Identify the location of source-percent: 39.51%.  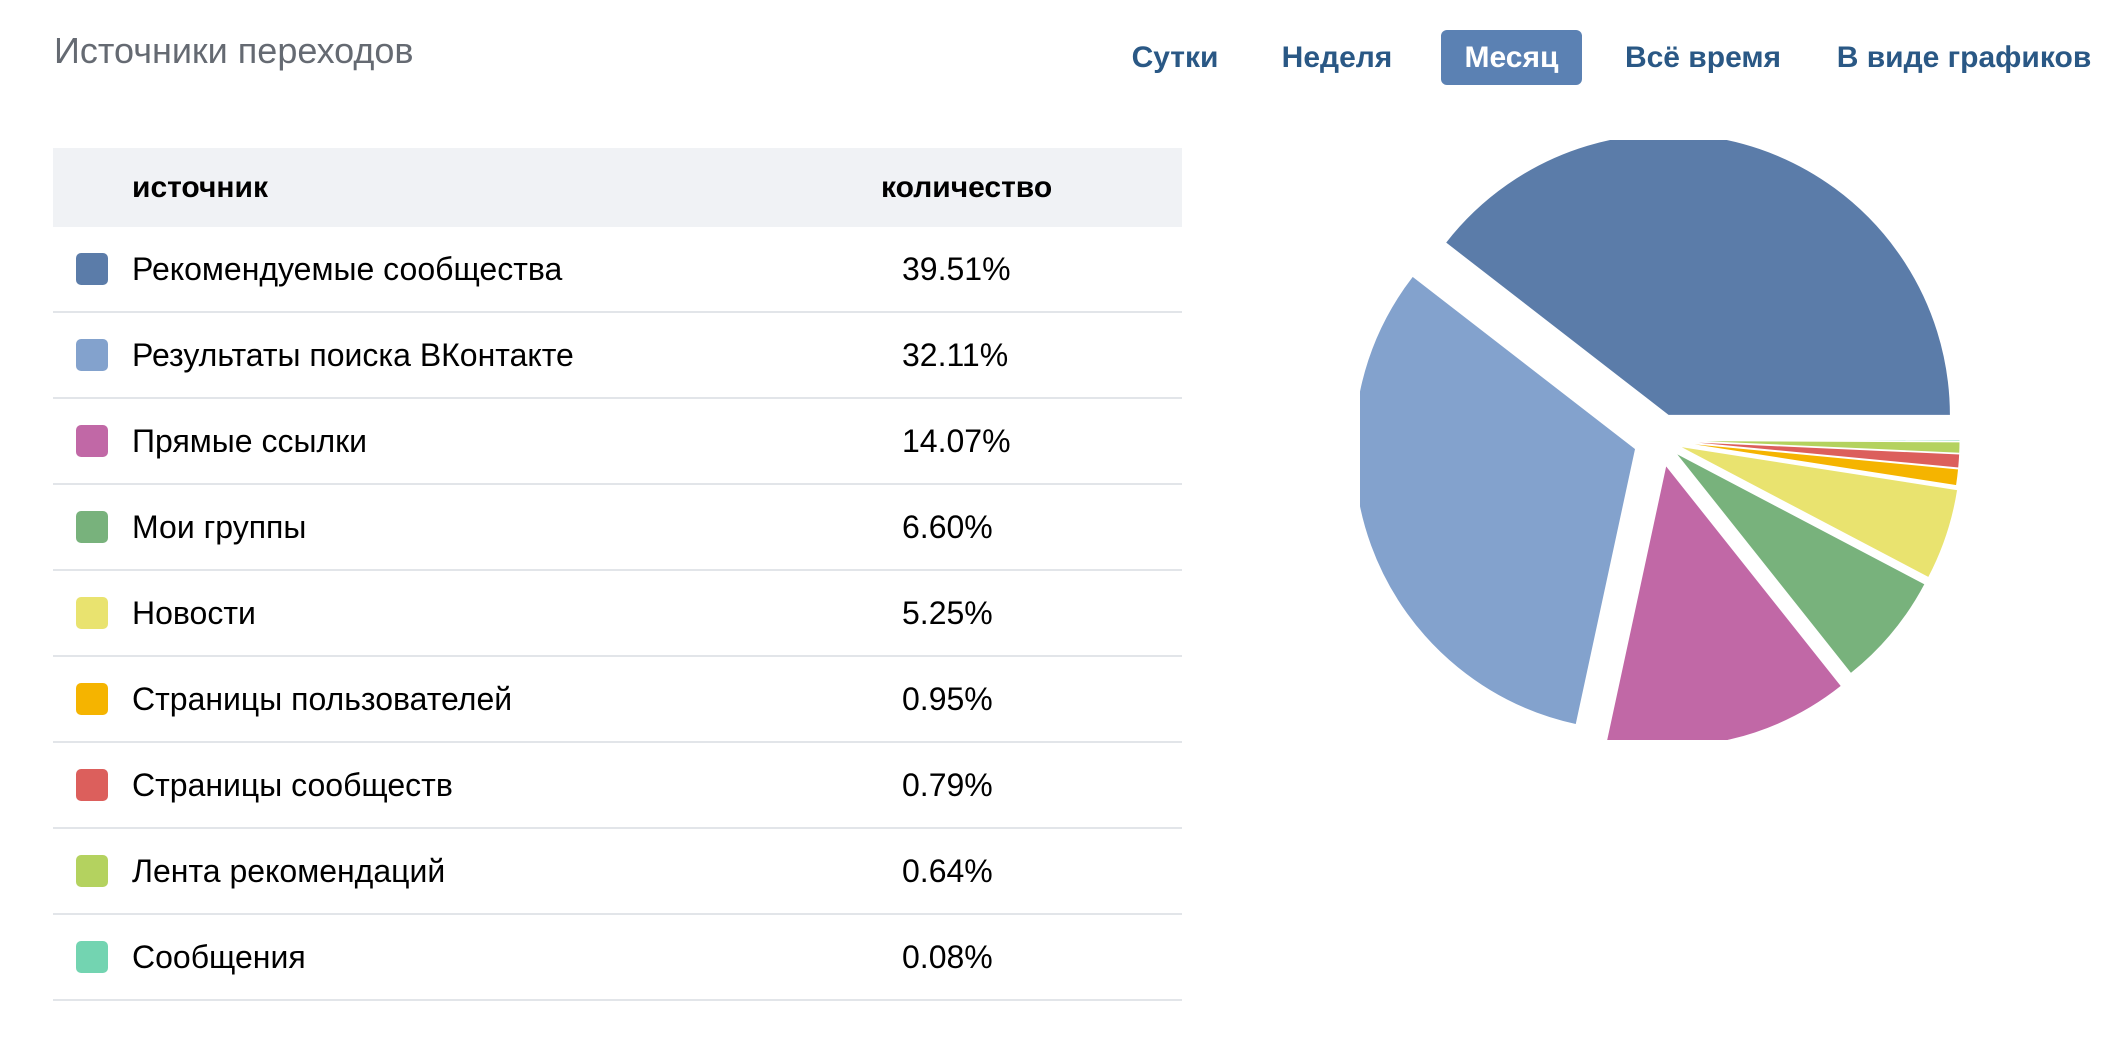
(1031, 270).